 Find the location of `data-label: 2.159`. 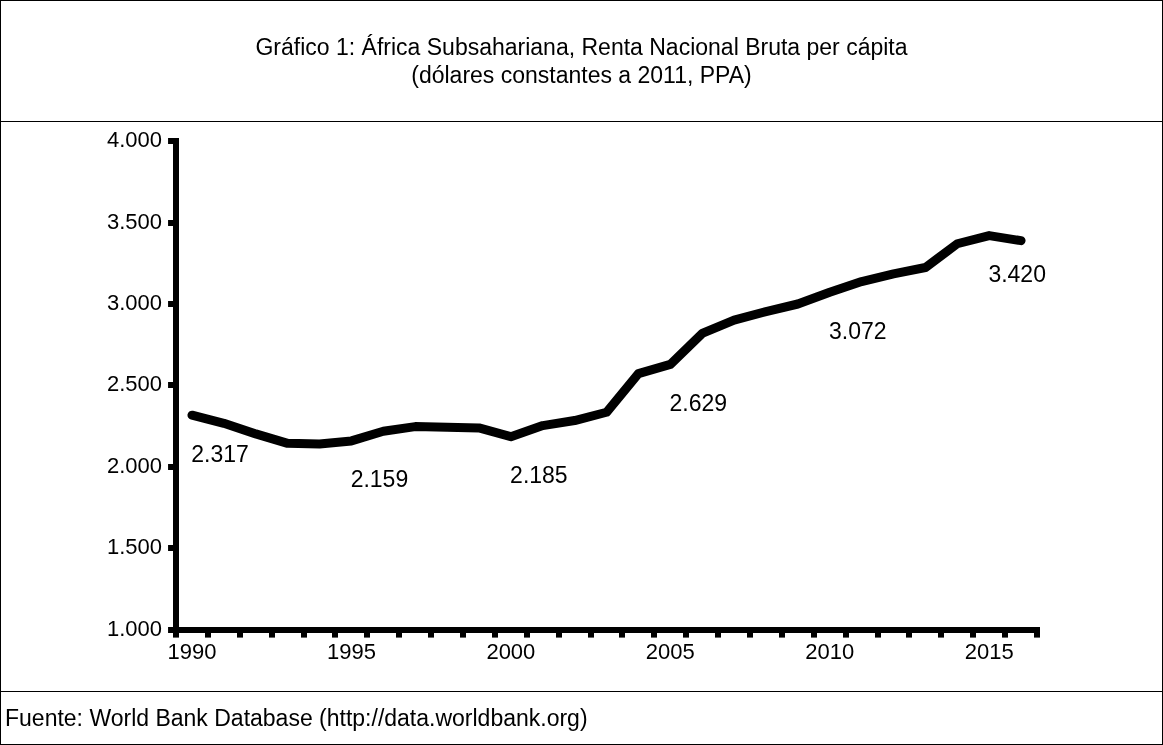

data-label: 2.159 is located at coordinates (379, 479).